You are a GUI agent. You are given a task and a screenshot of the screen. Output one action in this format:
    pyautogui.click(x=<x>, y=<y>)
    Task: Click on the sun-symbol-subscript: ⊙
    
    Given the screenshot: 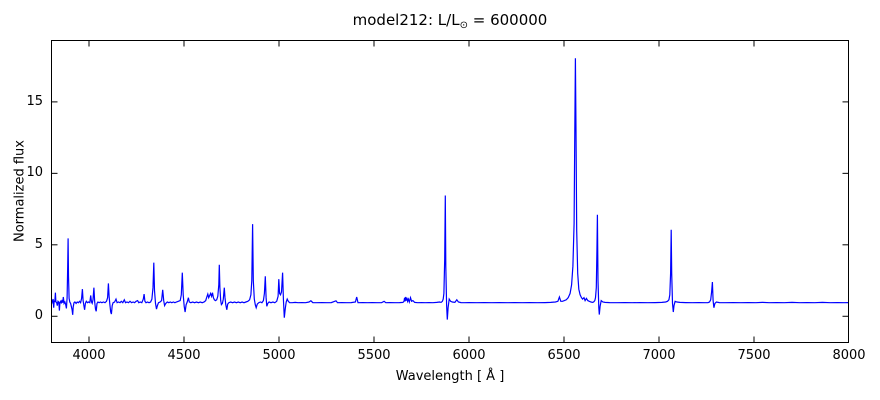 What is the action you would take?
    pyautogui.click(x=463, y=25)
    